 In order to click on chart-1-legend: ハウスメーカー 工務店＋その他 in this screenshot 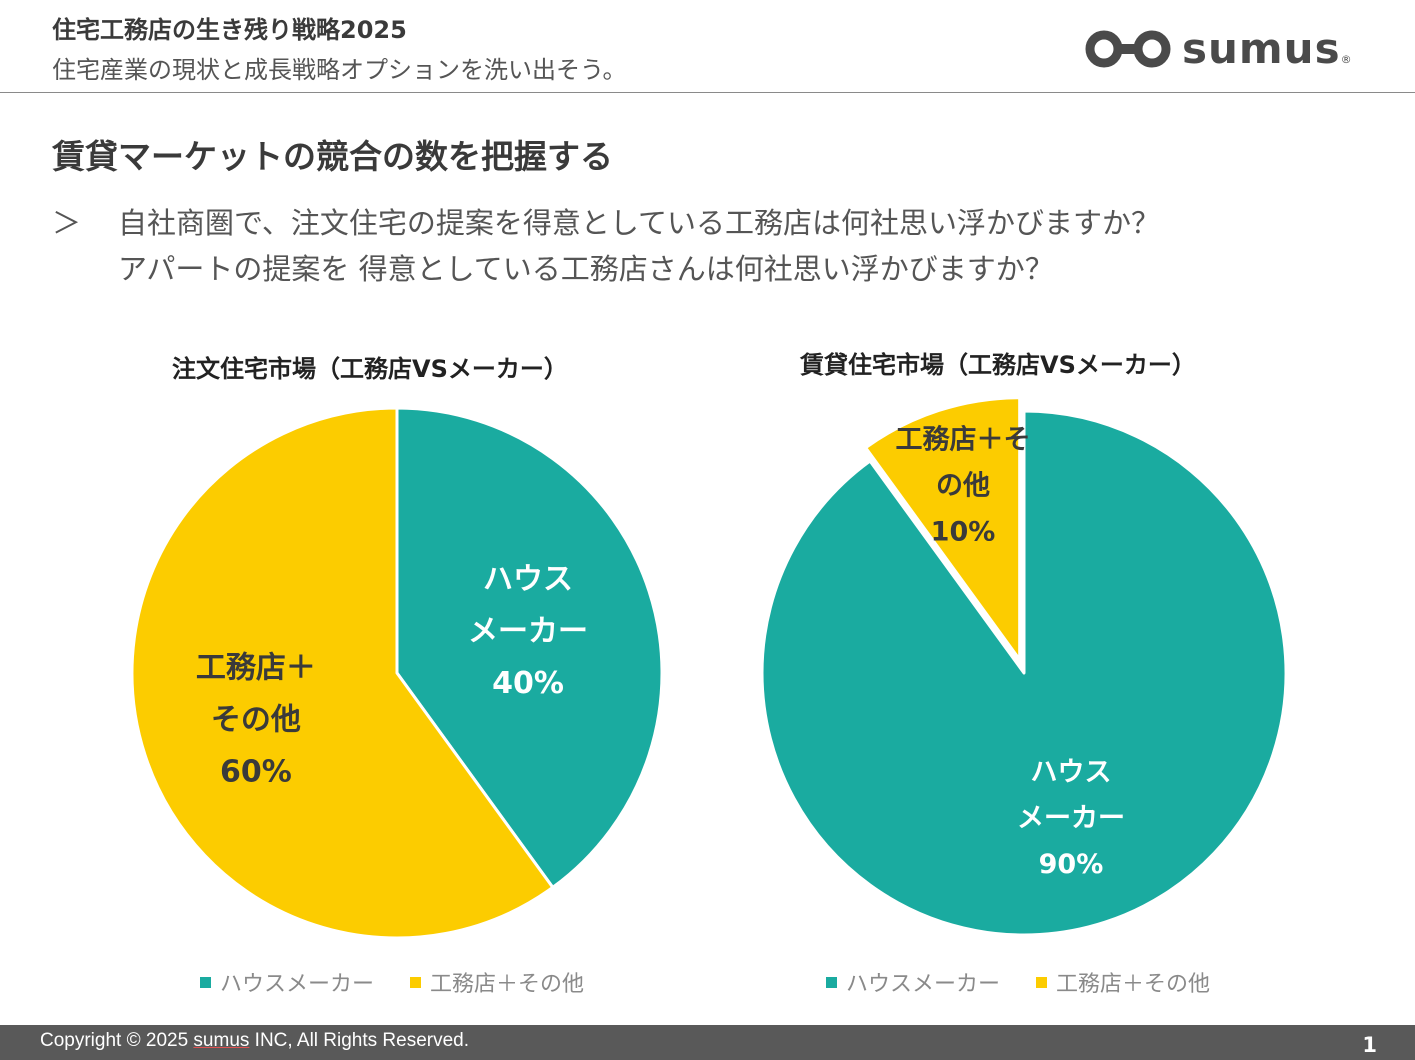, I will do `click(392, 982)`.